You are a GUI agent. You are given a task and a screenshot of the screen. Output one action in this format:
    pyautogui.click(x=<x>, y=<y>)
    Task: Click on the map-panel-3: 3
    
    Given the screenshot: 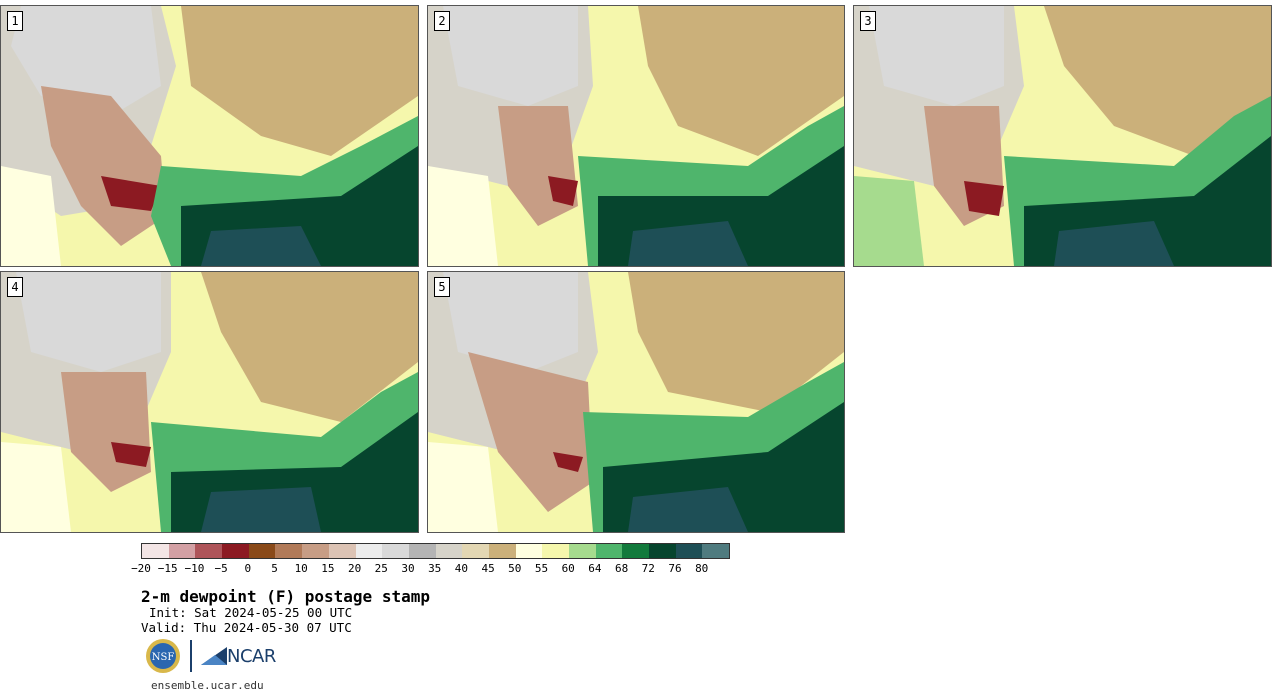 What is the action you would take?
    pyautogui.click(x=1062, y=136)
    